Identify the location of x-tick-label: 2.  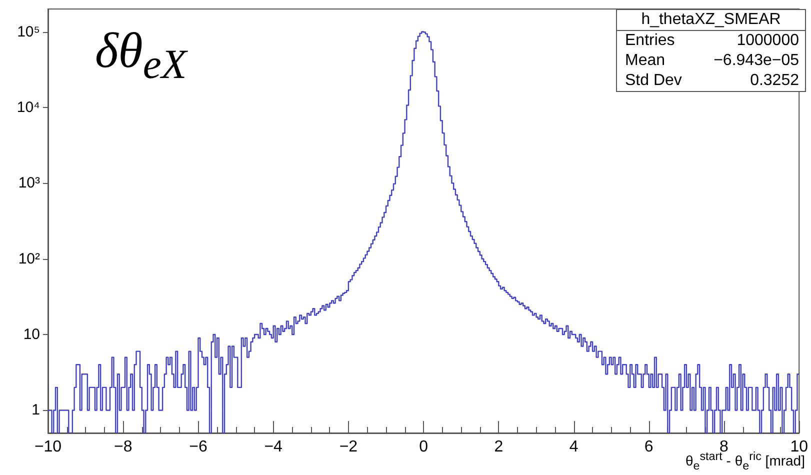
(499, 447).